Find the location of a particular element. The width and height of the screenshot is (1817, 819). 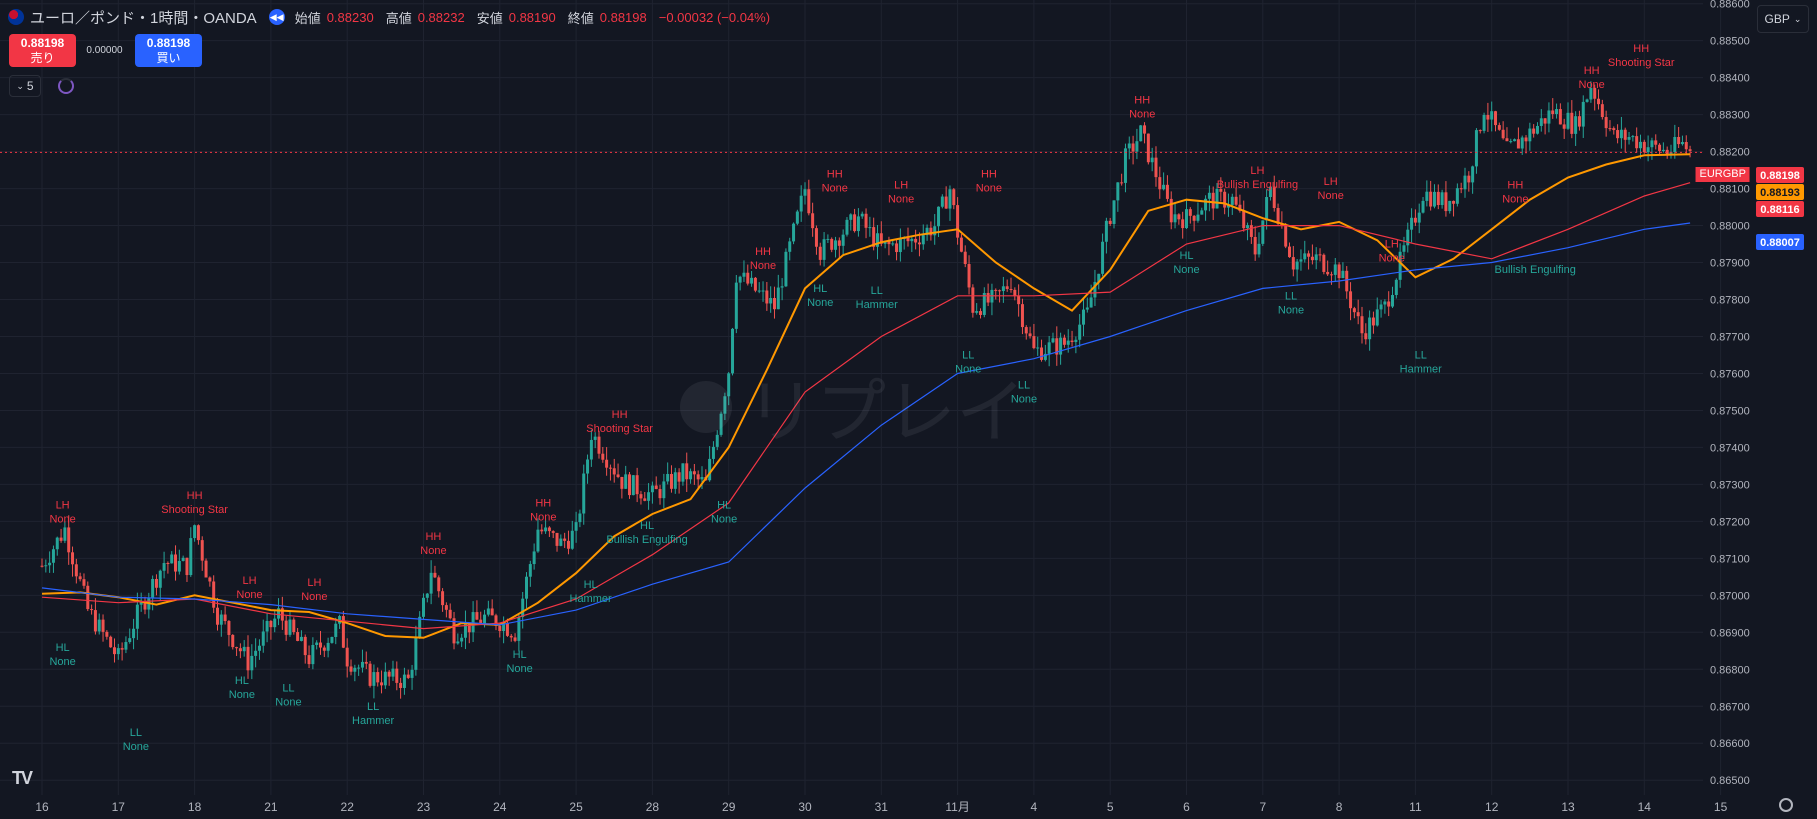

swing-label: LL None is located at coordinates (136, 740).